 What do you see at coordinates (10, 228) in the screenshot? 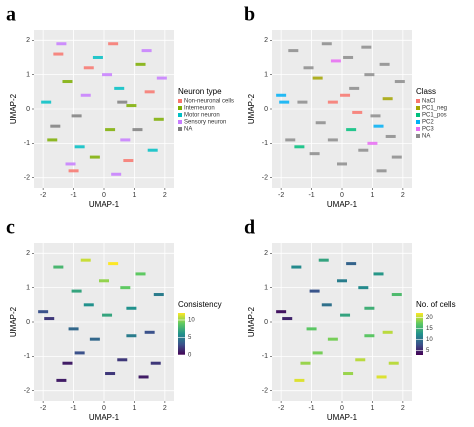
I see `panel-label: c` at bounding box center [10, 228].